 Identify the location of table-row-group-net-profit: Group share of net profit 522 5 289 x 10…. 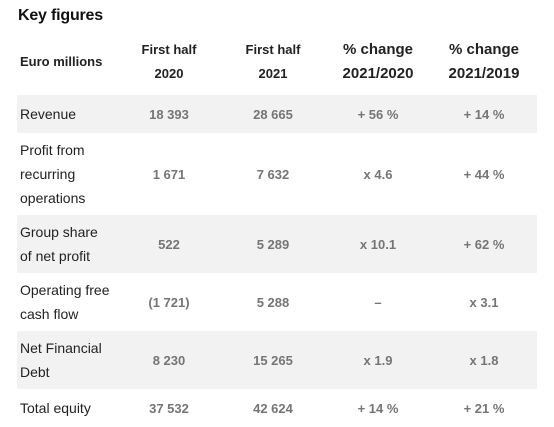
(277, 244).